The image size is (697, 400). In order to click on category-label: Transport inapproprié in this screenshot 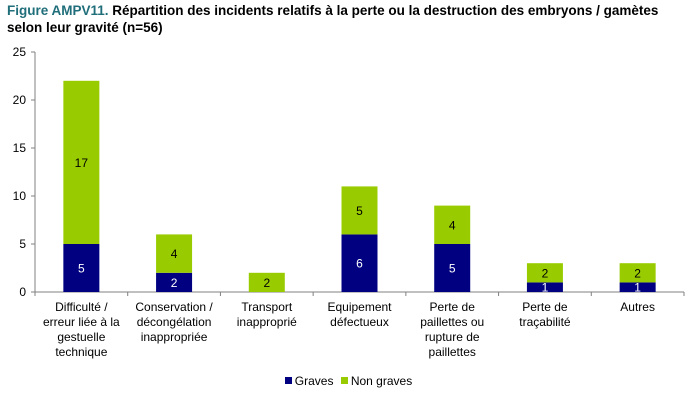, I will do `click(267, 314)`.